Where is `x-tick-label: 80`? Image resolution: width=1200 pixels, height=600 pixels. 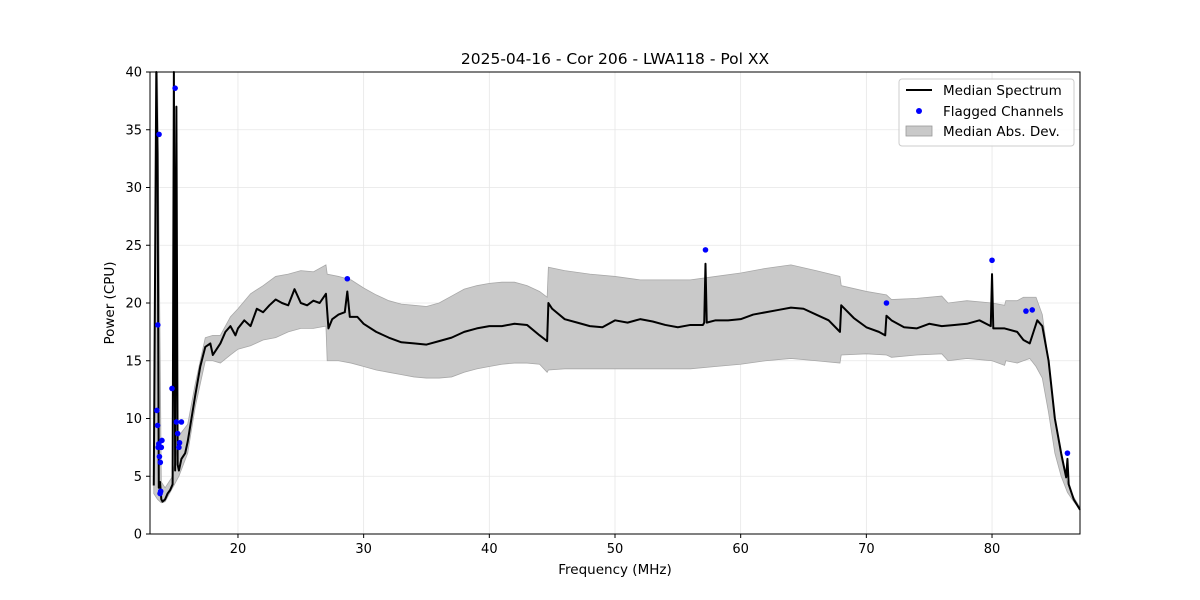
x-tick-label: 80 is located at coordinates (992, 549).